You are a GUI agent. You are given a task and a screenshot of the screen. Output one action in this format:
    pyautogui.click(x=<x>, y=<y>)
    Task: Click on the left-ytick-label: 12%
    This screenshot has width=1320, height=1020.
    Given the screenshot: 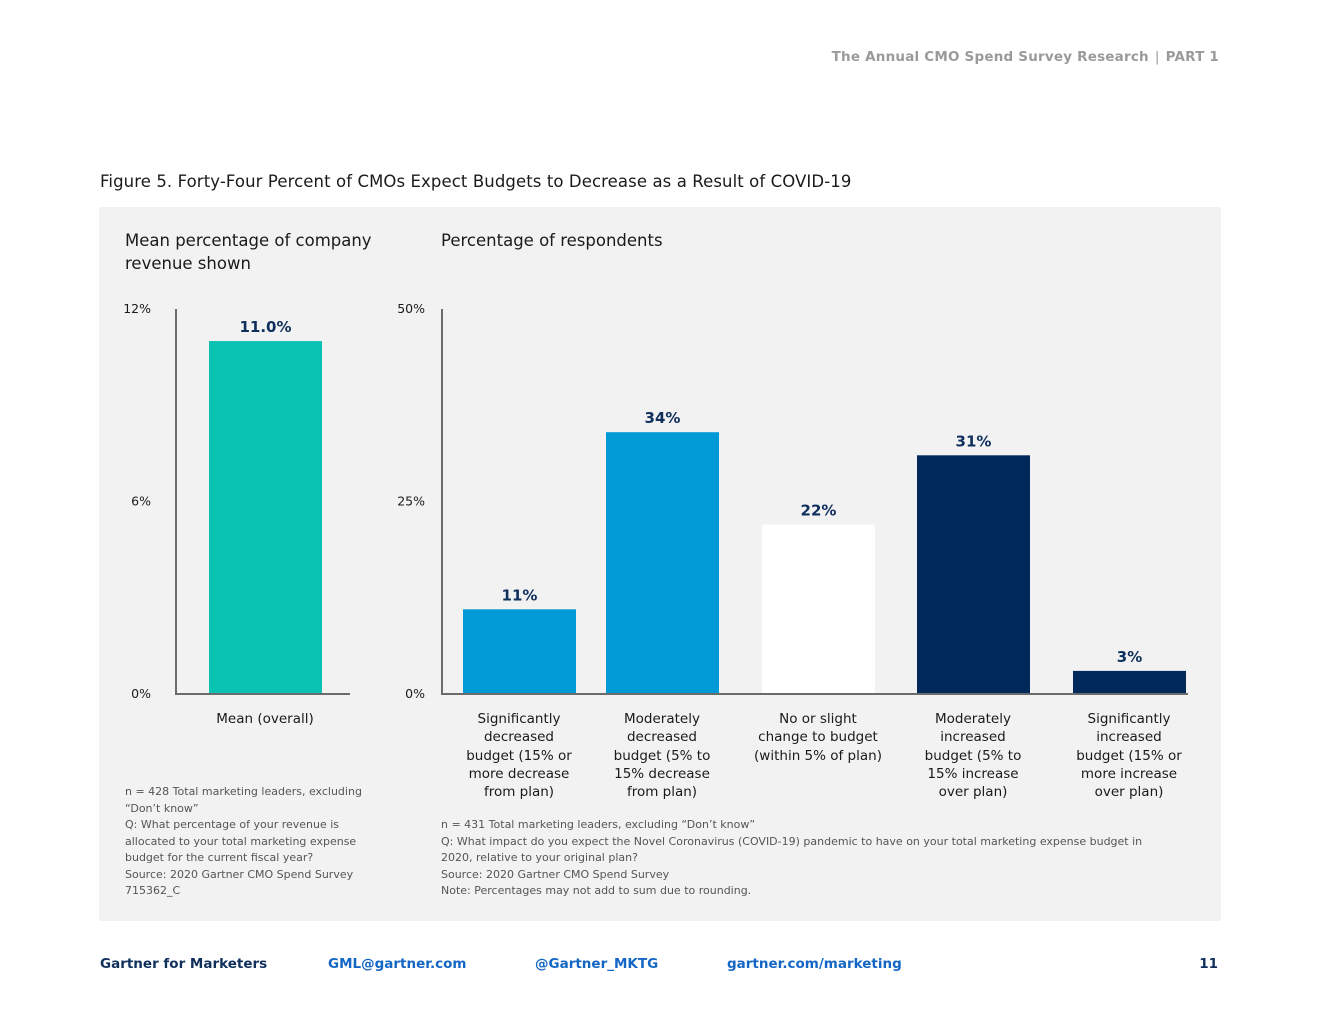 What is the action you would take?
    pyautogui.click(x=137, y=308)
    